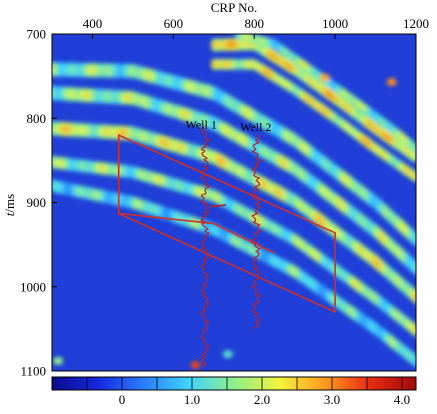 The image size is (437, 414). I want to click on y-tick-label: 1000, so click(33, 286).